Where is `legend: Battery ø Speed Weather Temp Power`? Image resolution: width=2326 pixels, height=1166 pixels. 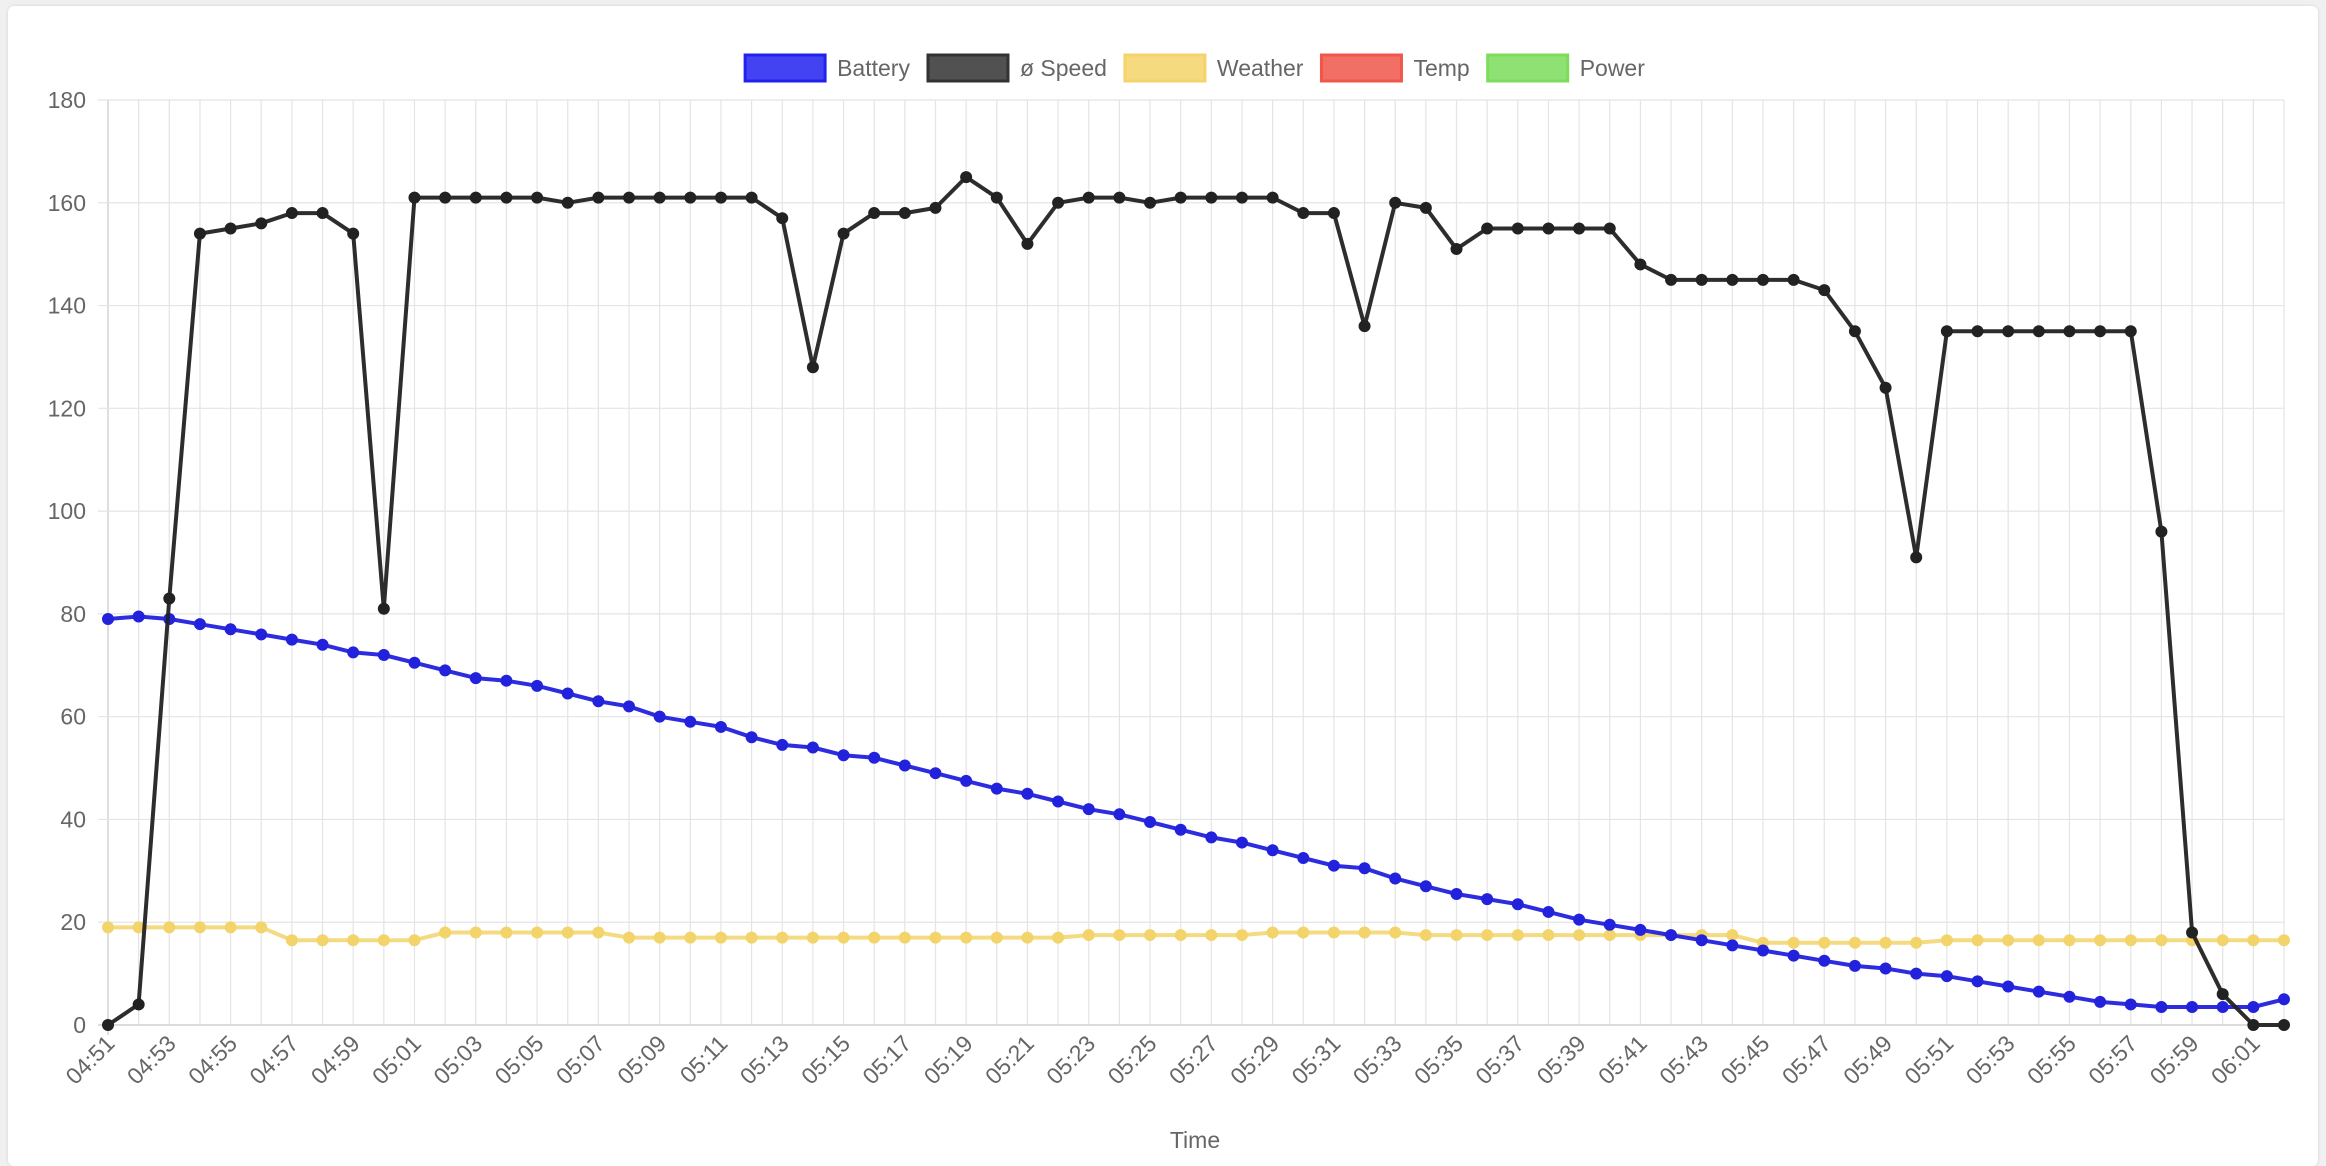 legend: Battery ø Speed Weather Temp Power is located at coordinates (1194, 68).